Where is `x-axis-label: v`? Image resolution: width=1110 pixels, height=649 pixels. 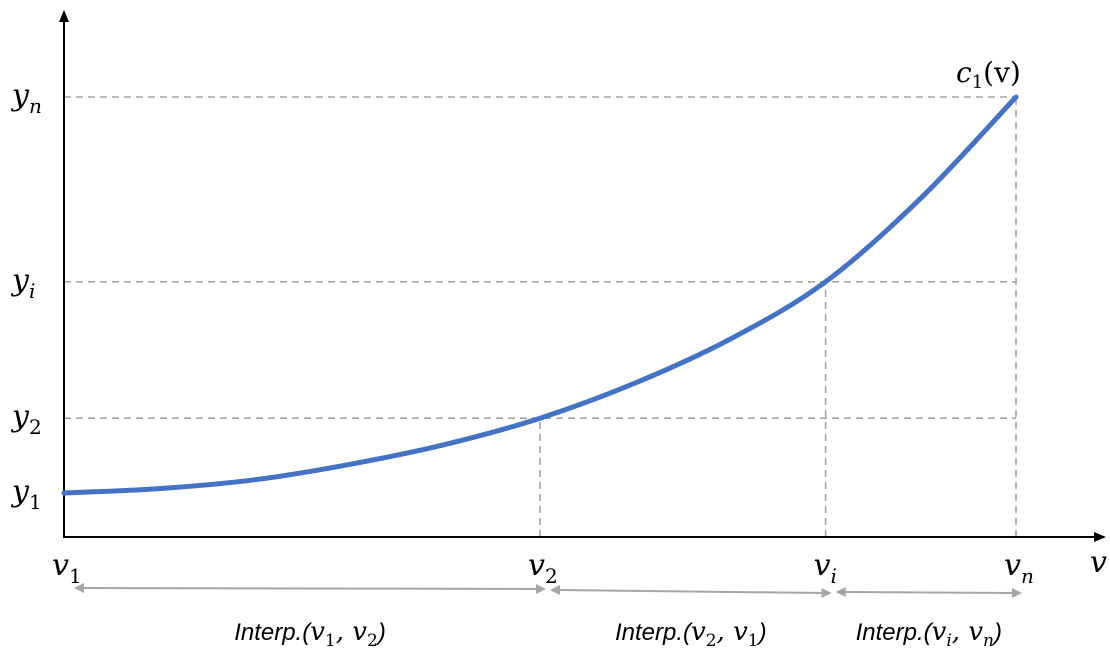
x-axis-label: v is located at coordinates (1098, 562).